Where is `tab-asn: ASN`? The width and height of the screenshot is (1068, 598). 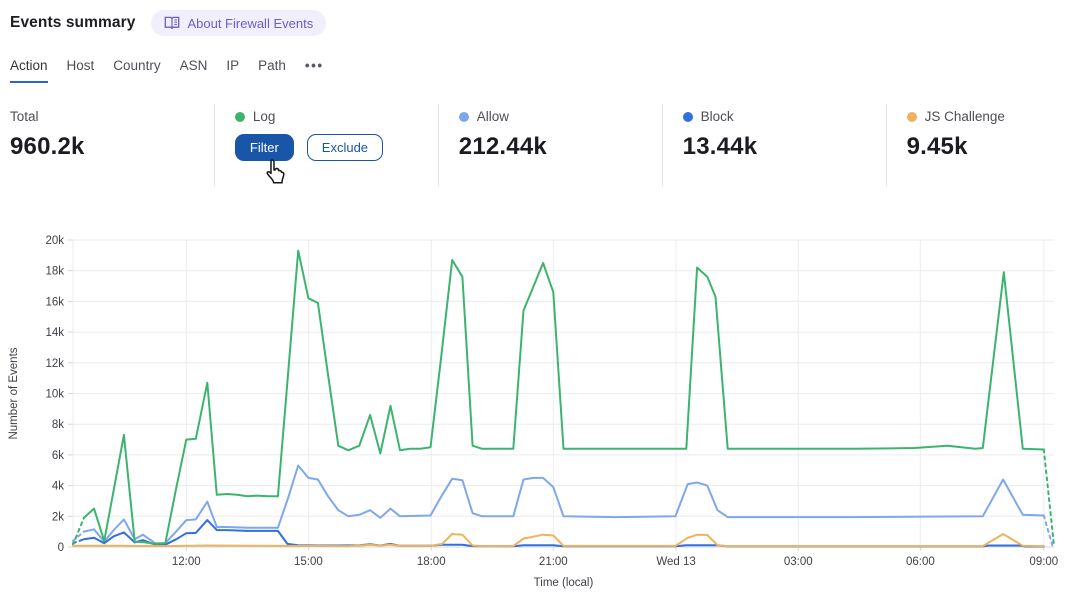
tab-asn: ASN is located at coordinates (193, 65).